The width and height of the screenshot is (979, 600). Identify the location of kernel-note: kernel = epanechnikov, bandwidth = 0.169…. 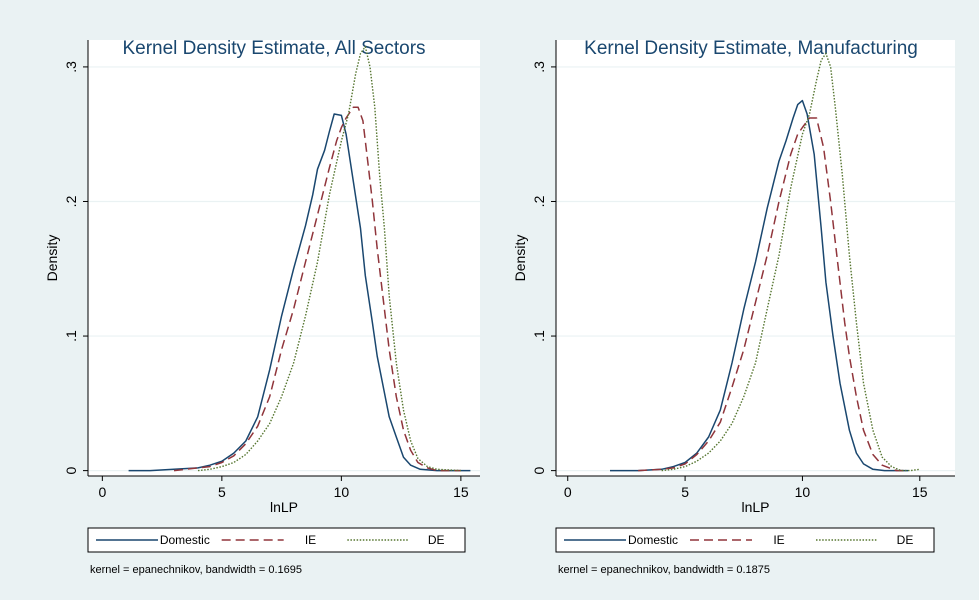
(196, 570).